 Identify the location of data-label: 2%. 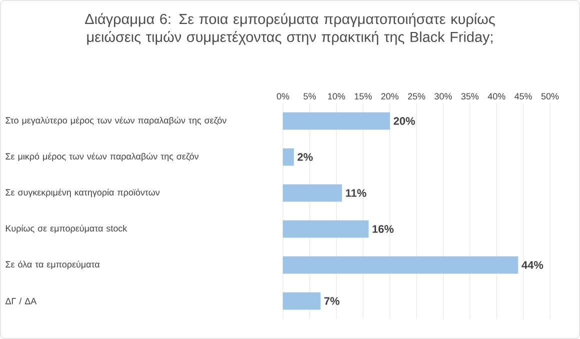
(305, 157).